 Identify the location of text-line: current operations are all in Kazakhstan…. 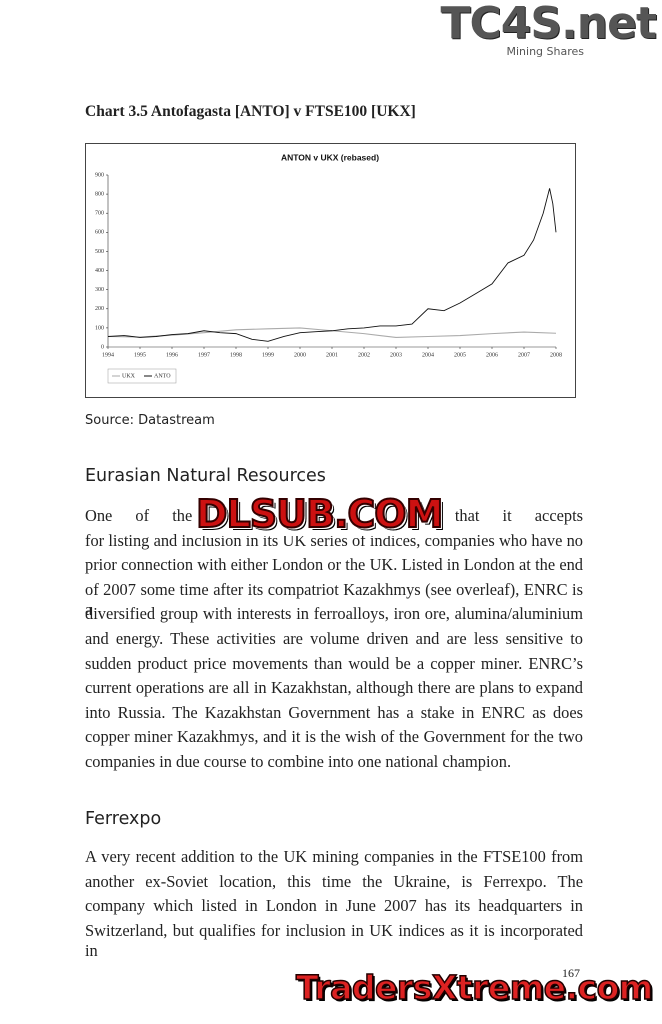
(334, 688).